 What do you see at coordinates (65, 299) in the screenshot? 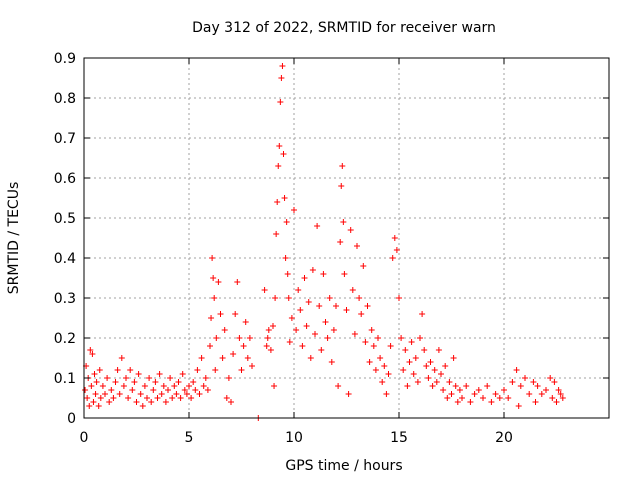
I see `y-tick-label: 0.3` at bounding box center [65, 299].